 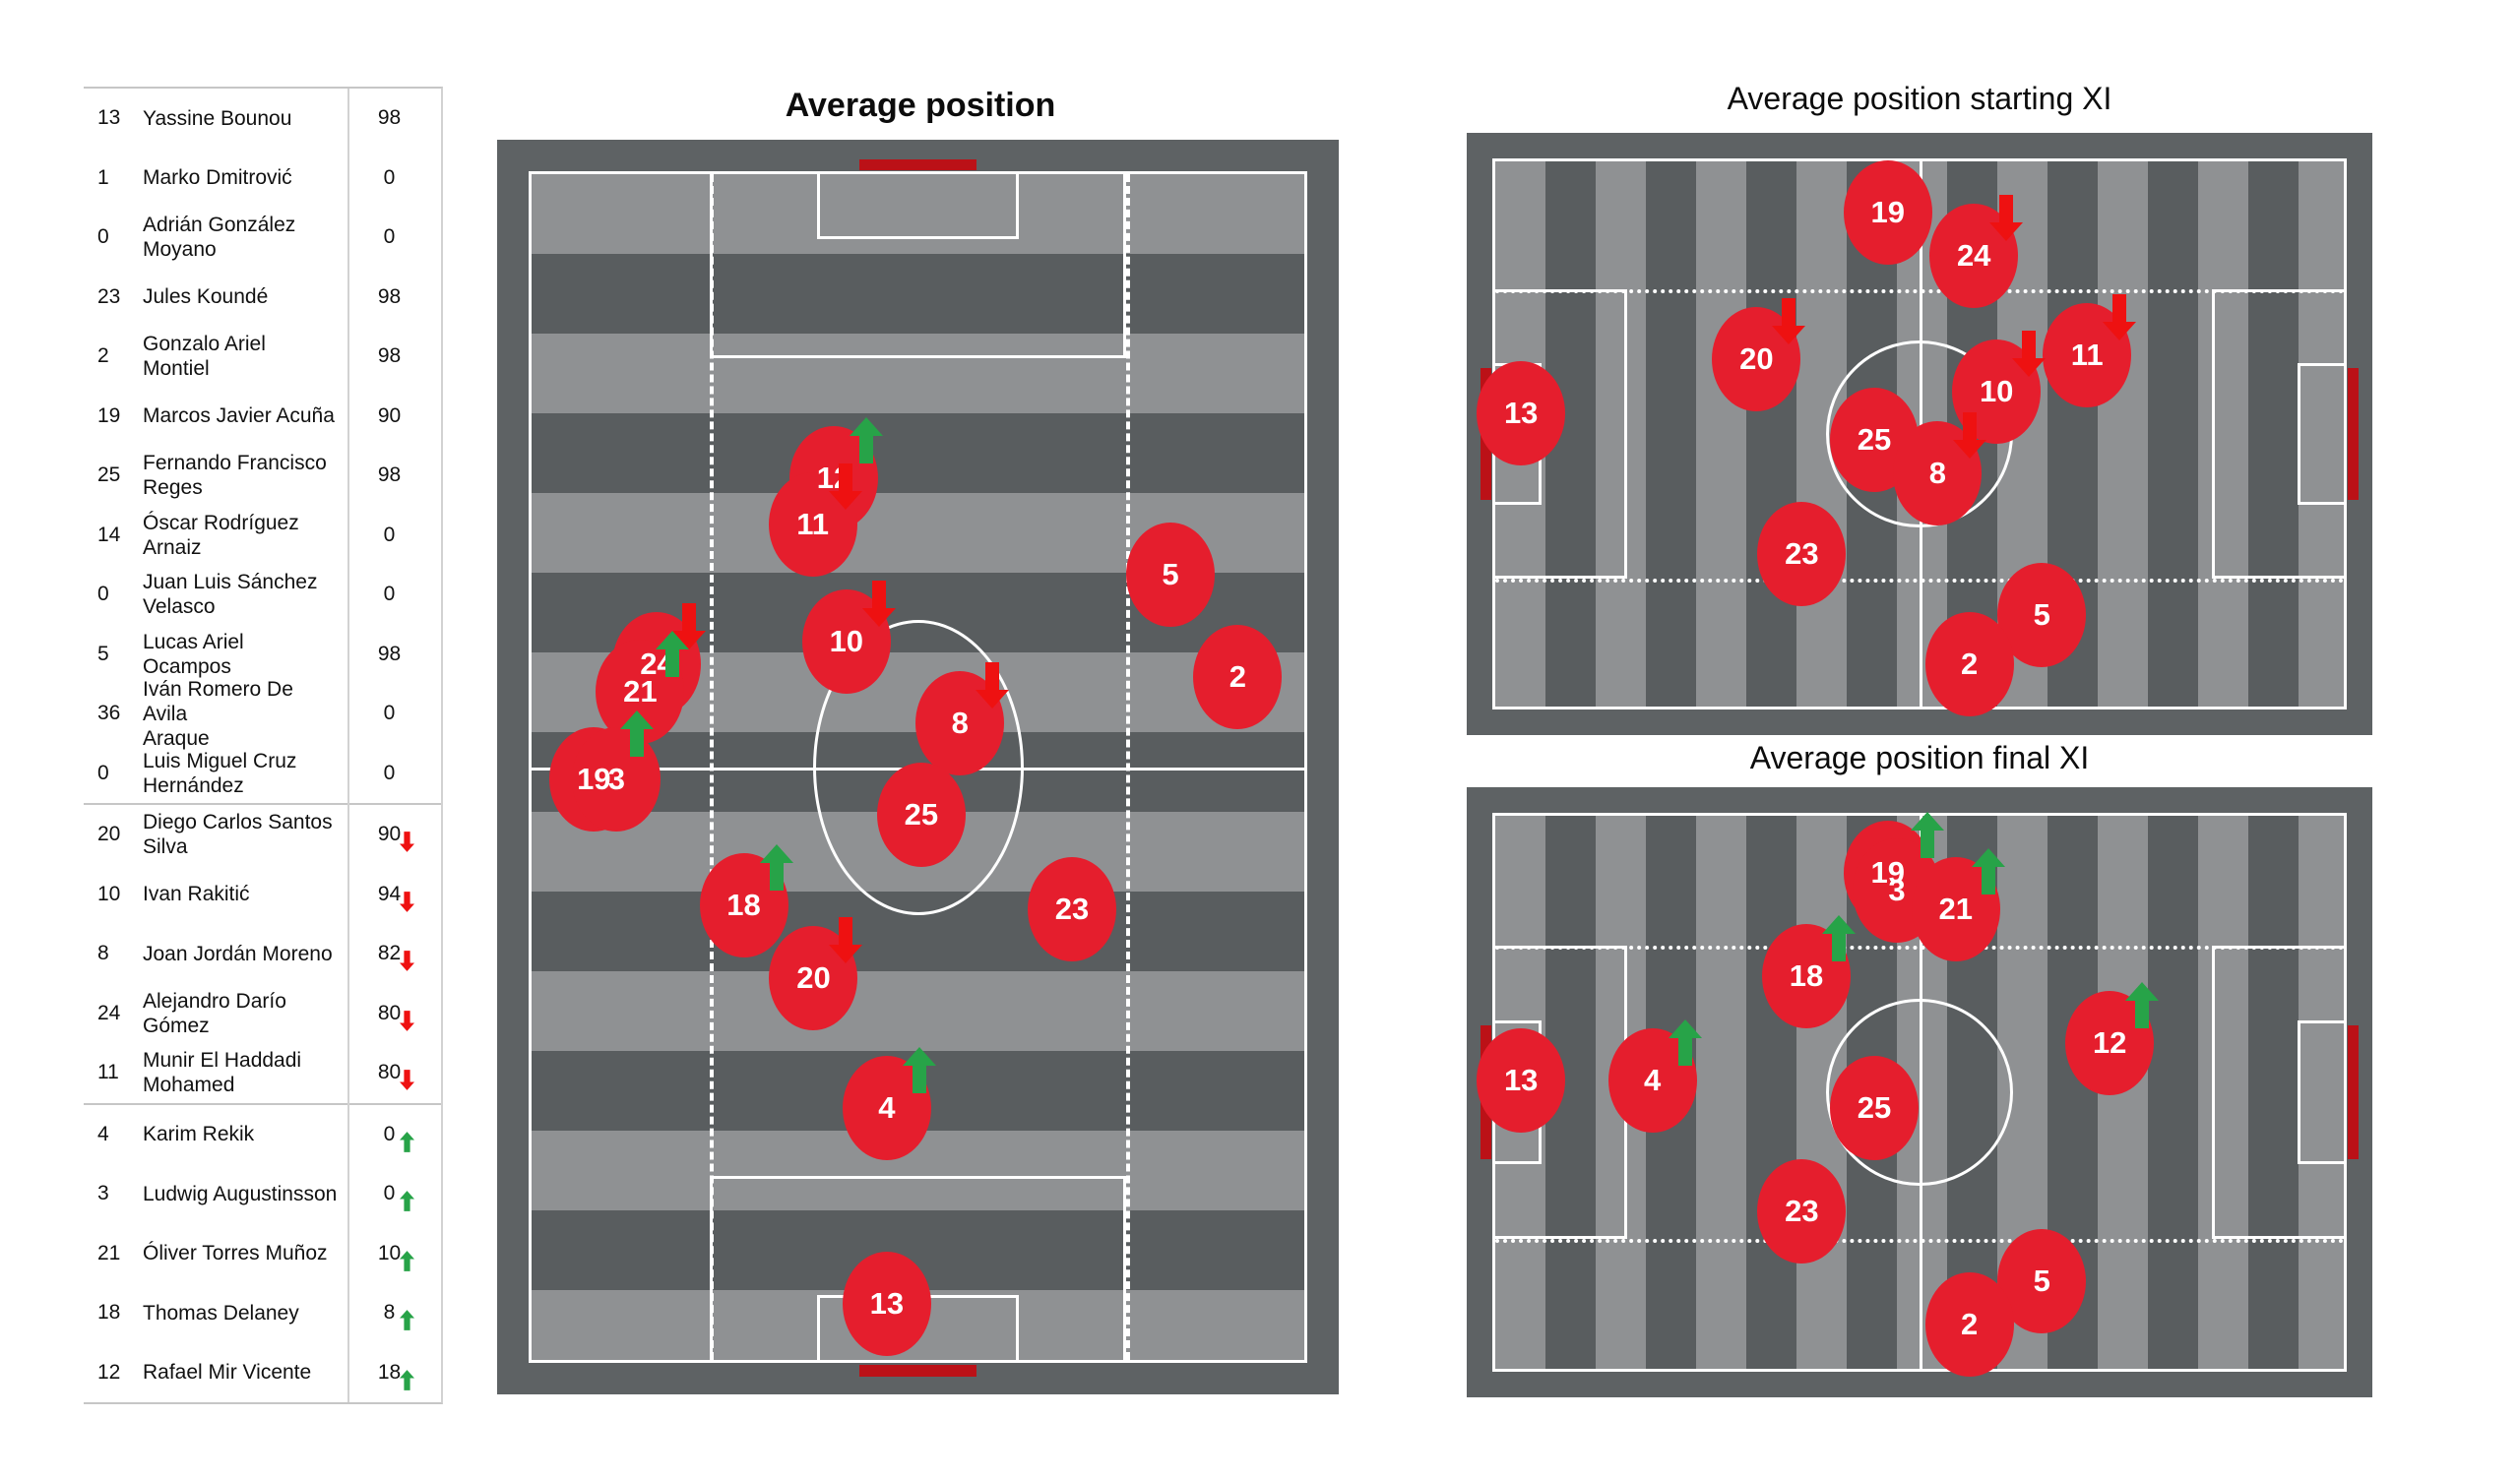 I want to click on player-minutes-cell: 94, so click(x=389, y=897).